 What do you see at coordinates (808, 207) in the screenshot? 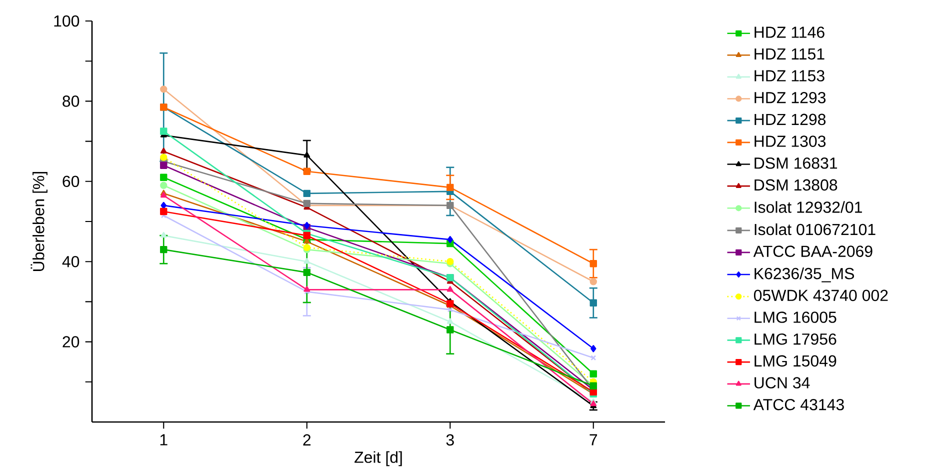
I see `legend-label: Isolat 12932/01` at bounding box center [808, 207].